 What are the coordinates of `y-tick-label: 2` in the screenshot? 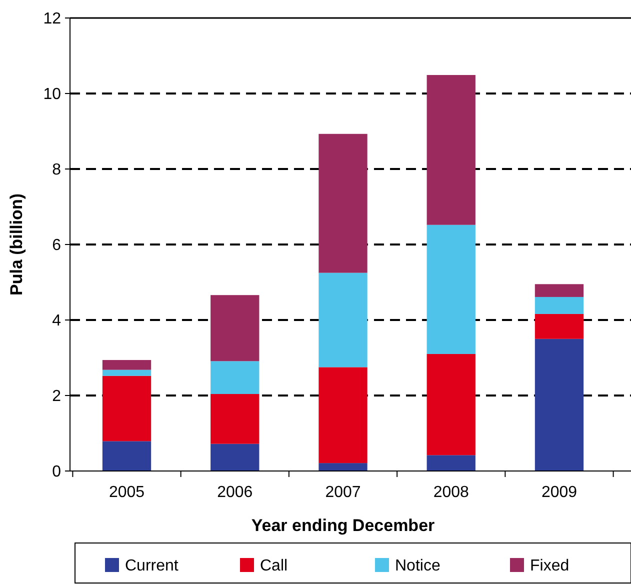 It's located at (57, 397).